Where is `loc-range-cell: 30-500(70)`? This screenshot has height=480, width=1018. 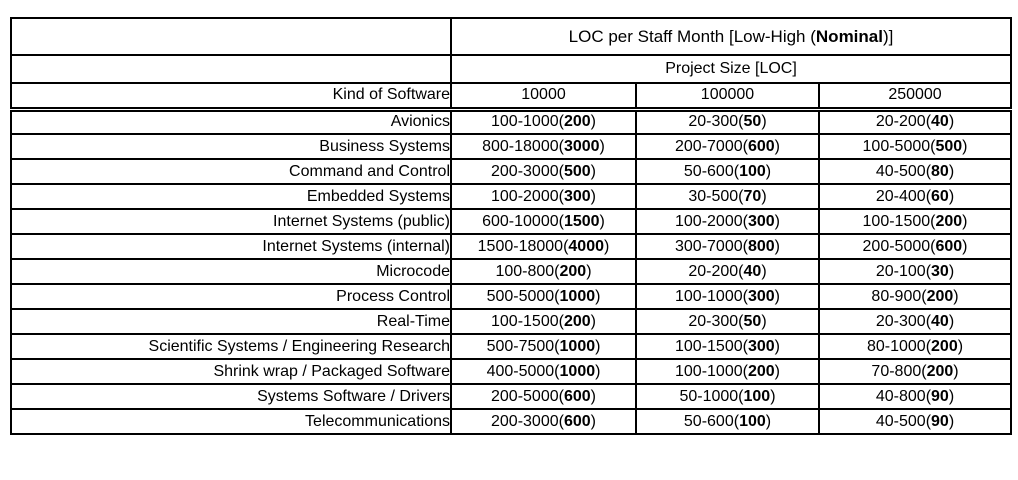
loc-range-cell: 30-500(70) is located at coordinates (727, 196).